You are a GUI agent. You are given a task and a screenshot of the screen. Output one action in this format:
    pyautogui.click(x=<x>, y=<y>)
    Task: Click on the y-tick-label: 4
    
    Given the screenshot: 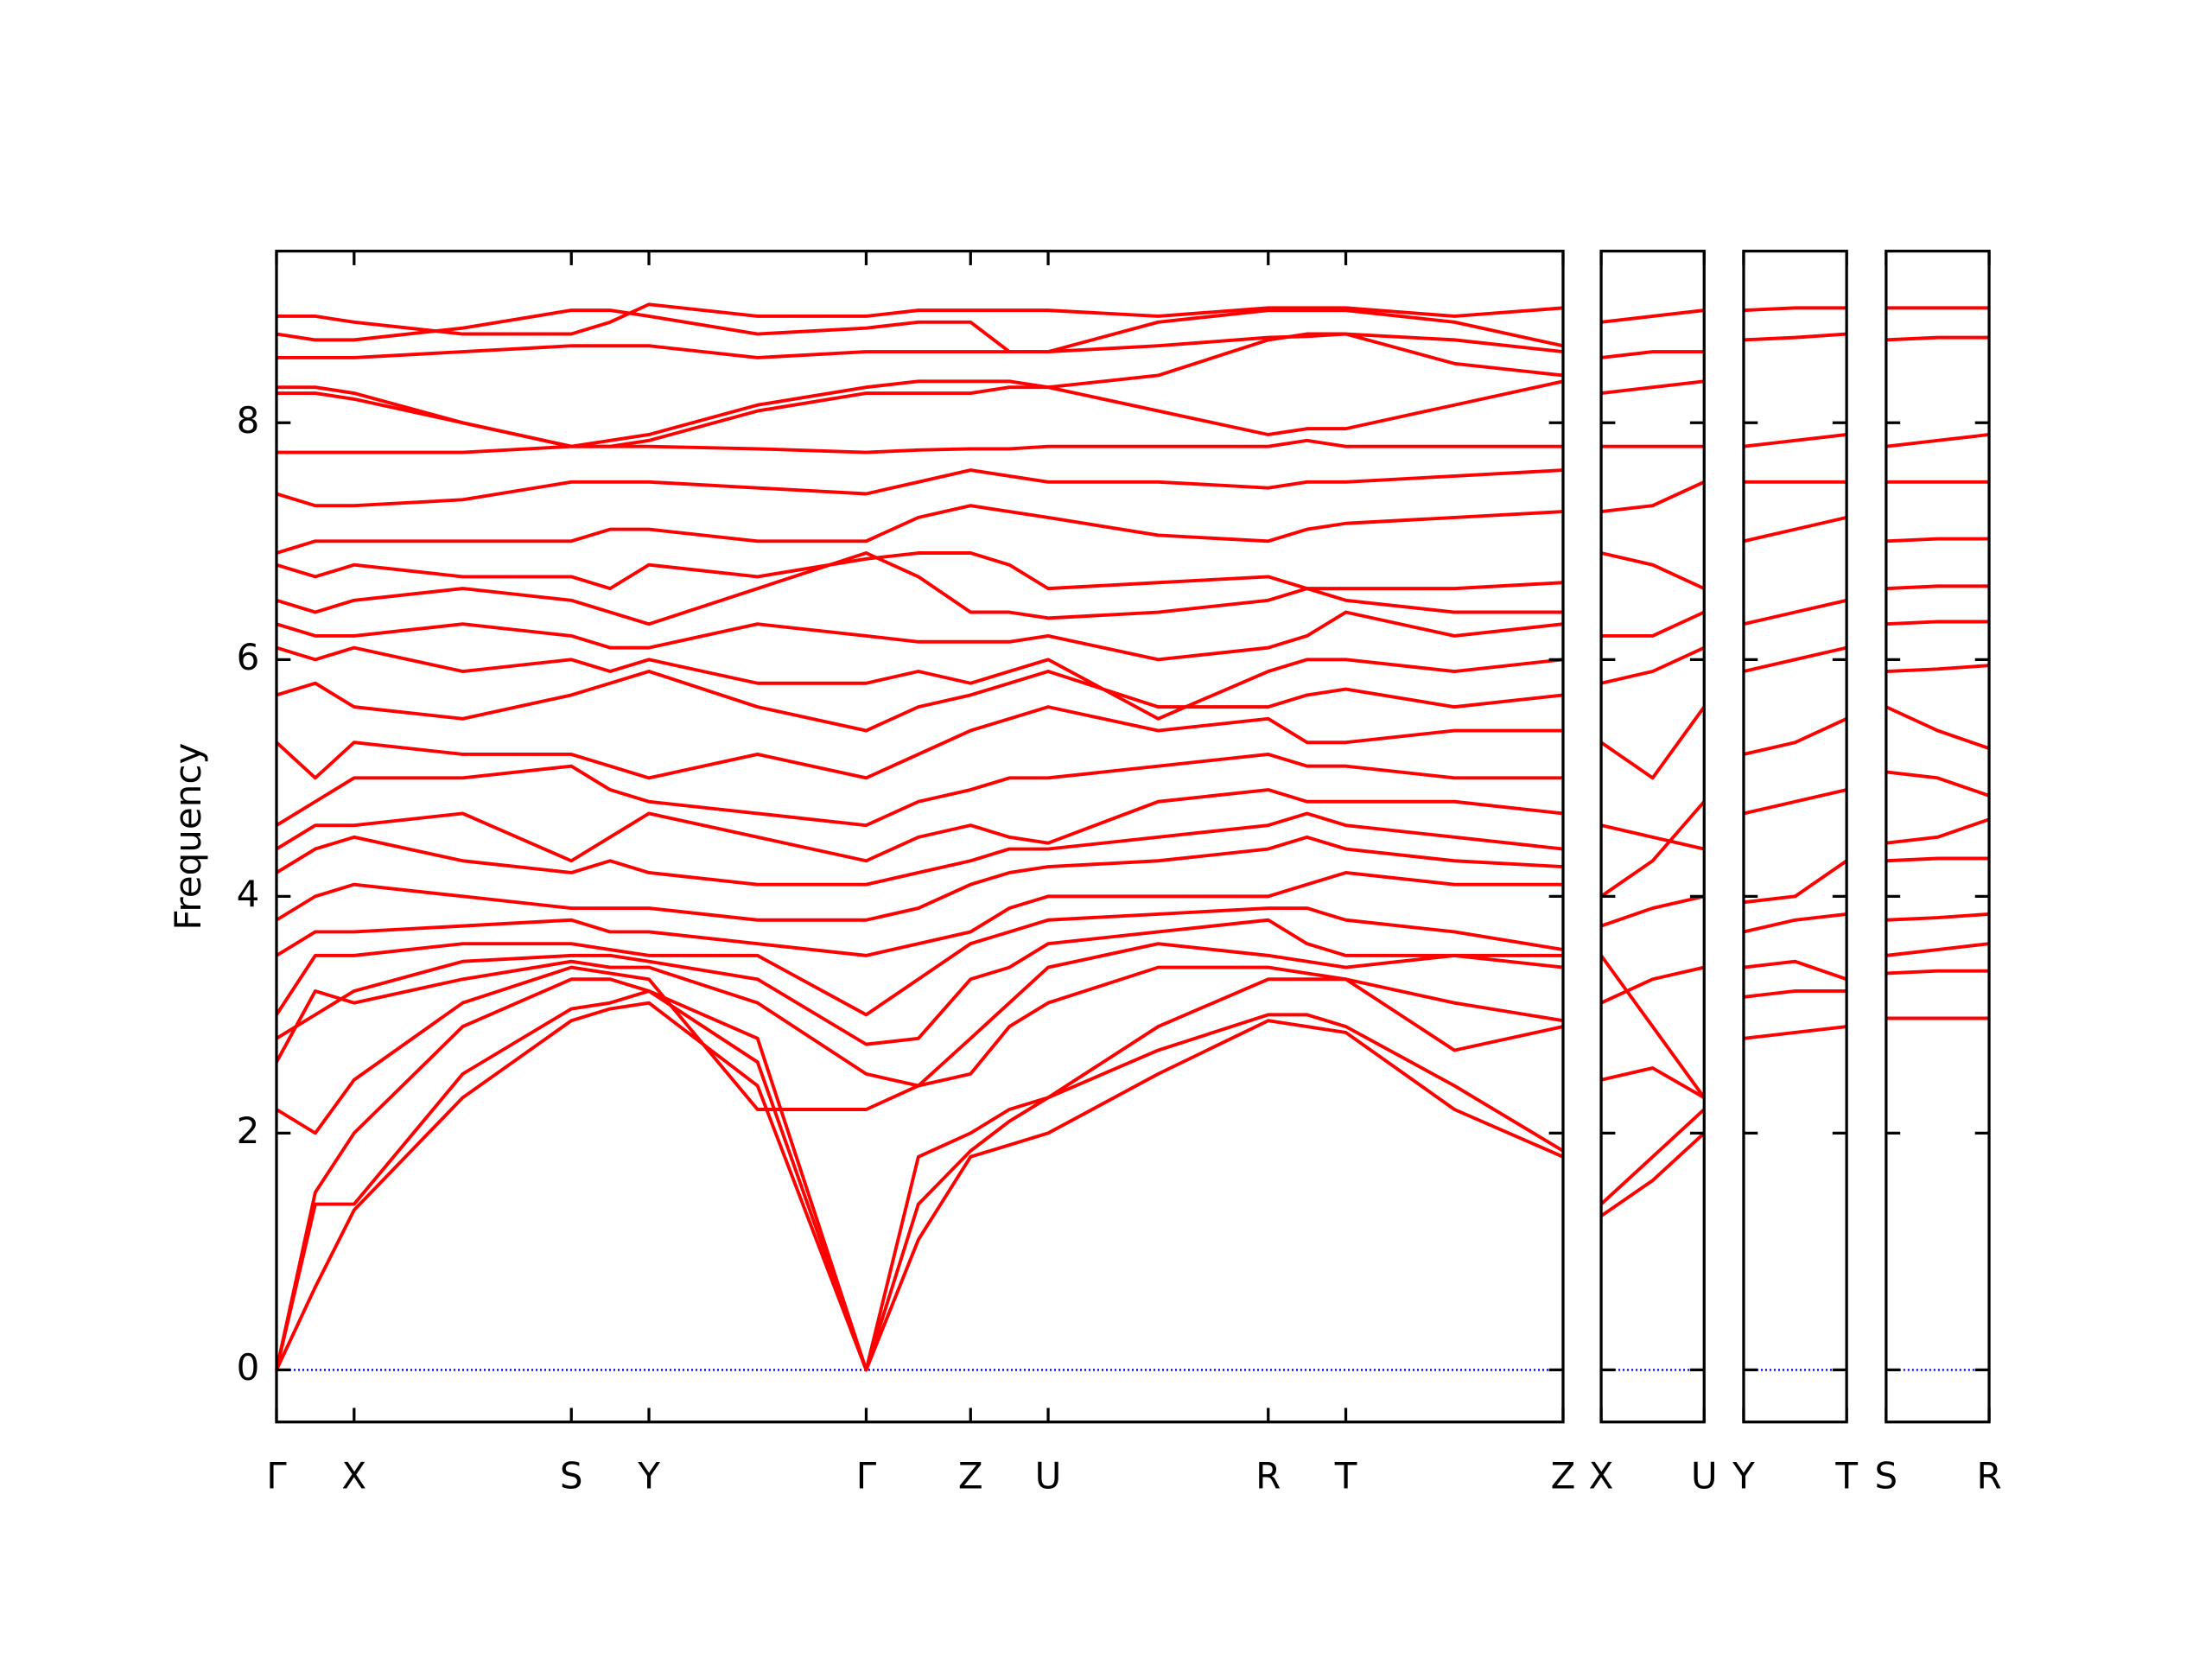 What is the action you would take?
    pyautogui.click(x=248, y=894)
    